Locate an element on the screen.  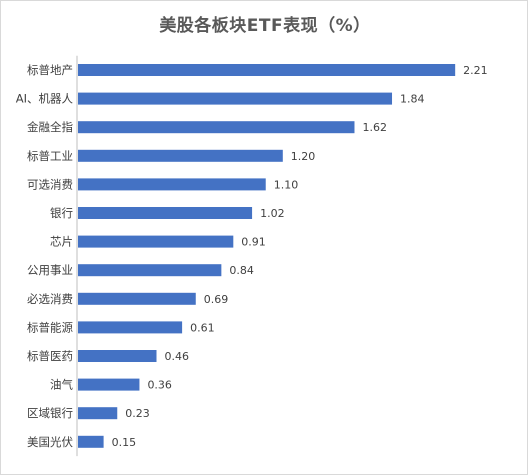
value-label: 1.10 is located at coordinates (286, 184).